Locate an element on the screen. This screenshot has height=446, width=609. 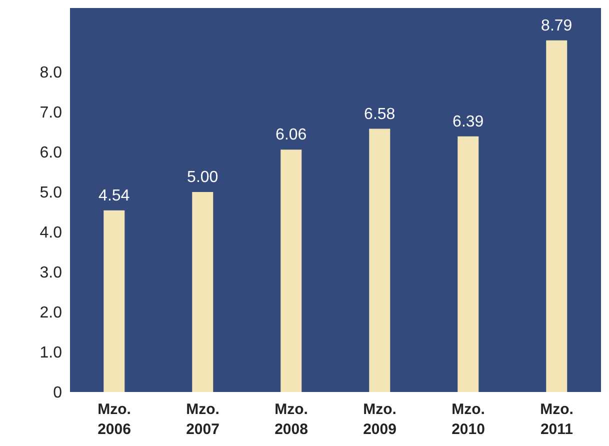
x-tick-label: Mzo. 2006 is located at coordinates (114, 419).